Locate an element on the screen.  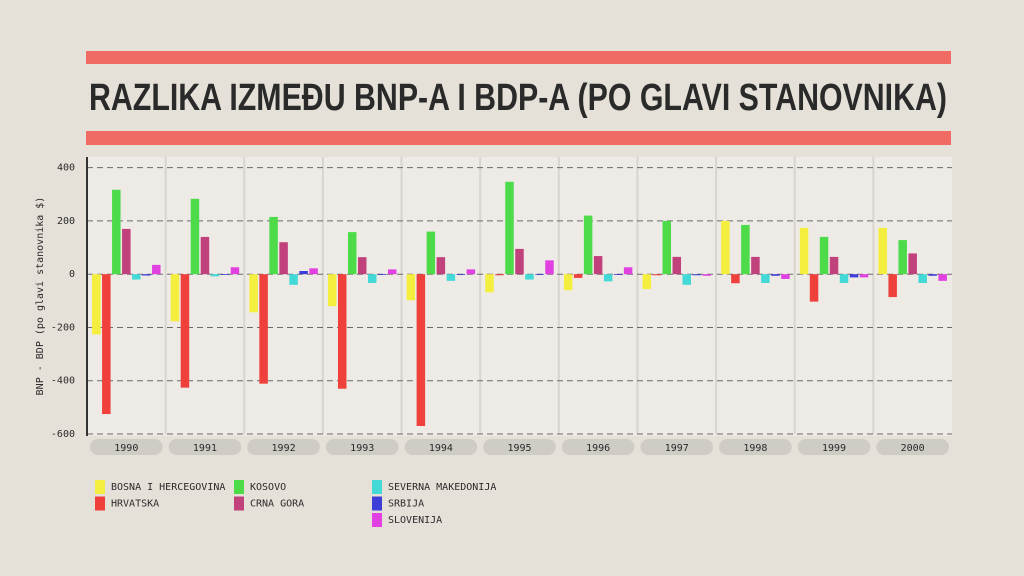
y-tick-label: 400 is located at coordinates (66, 168).